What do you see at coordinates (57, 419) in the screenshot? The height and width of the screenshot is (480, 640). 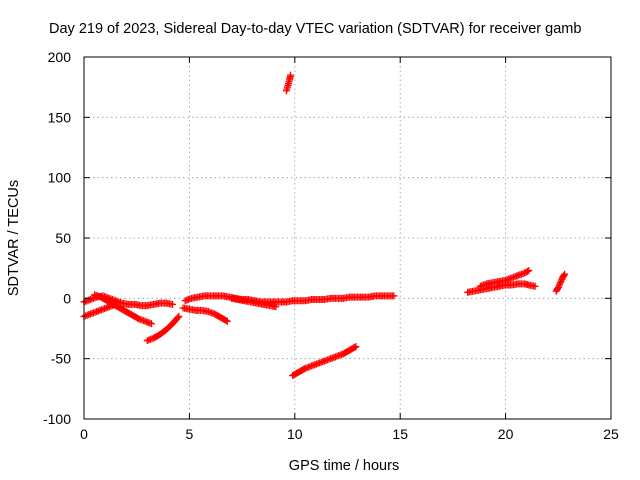 I see `y-tick-label: -100` at bounding box center [57, 419].